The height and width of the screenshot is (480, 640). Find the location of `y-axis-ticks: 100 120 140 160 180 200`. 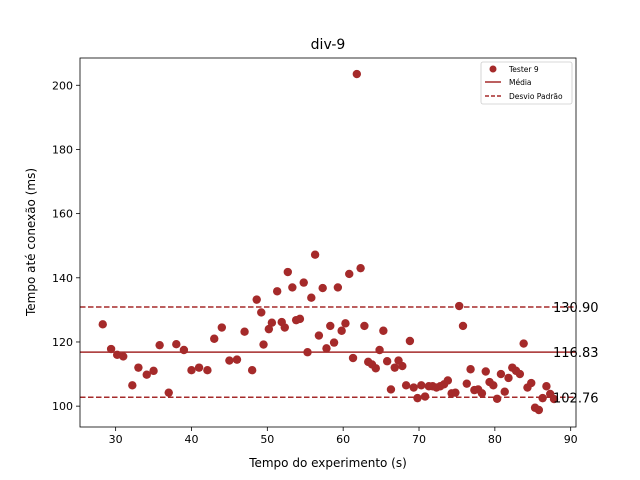

y-axis-ticks: 100 120 140 160 180 200 is located at coordinates (66, 246).